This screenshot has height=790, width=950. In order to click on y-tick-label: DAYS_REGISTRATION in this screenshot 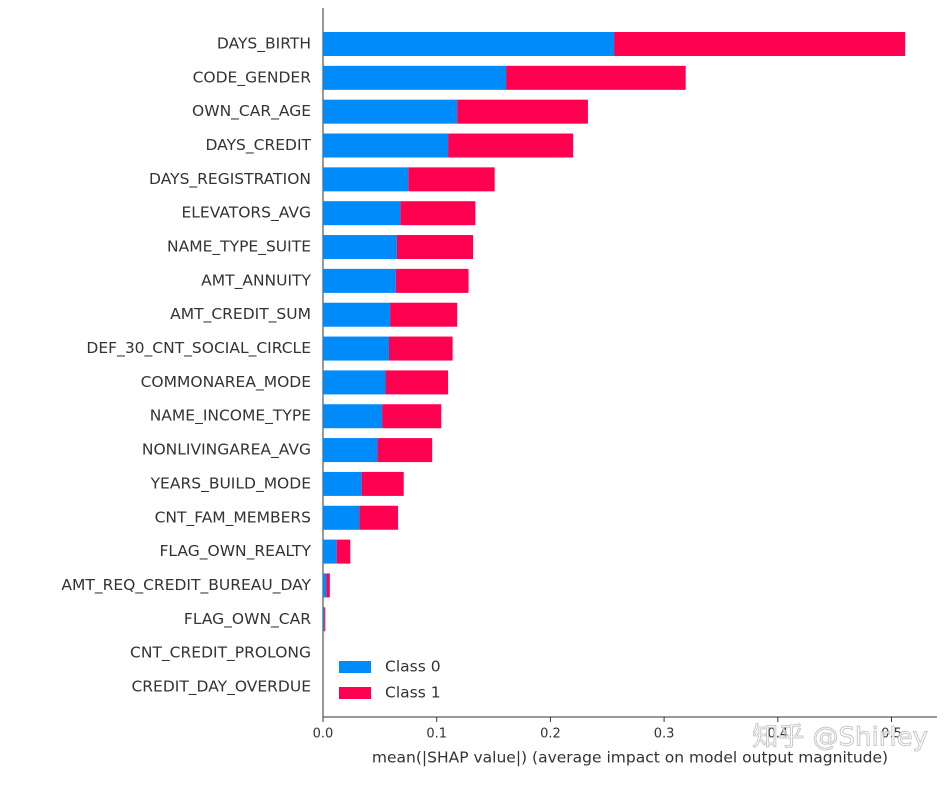, I will do `click(230, 179)`.